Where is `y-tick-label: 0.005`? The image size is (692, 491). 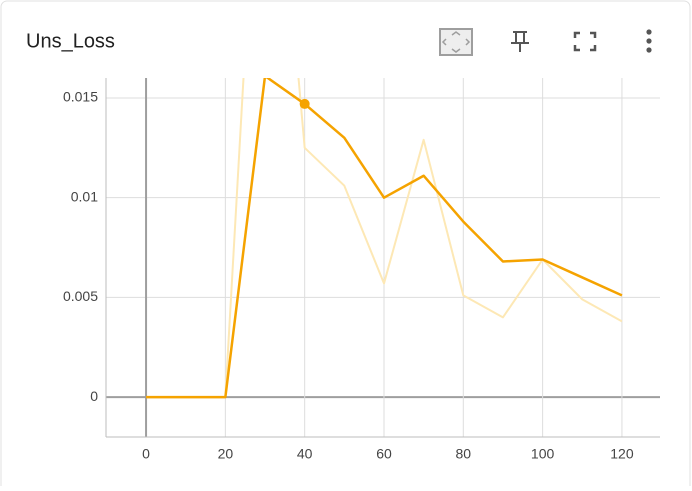
y-tick-label: 0.005 is located at coordinates (80, 296).